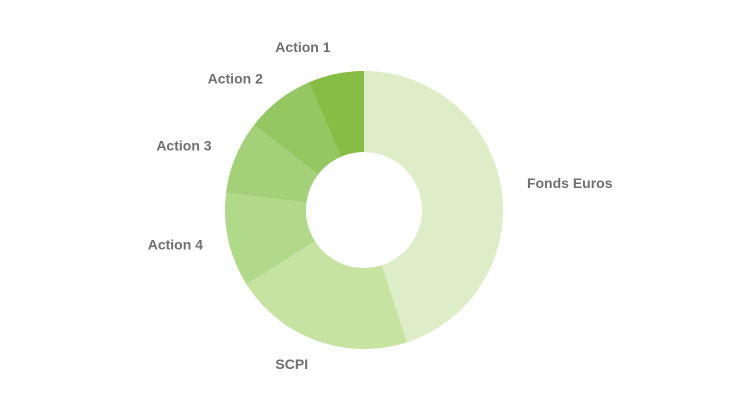  What do you see at coordinates (183, 146) in the screenshot?
I see `slice-label: Action 3` at bounding box center [183, 146].